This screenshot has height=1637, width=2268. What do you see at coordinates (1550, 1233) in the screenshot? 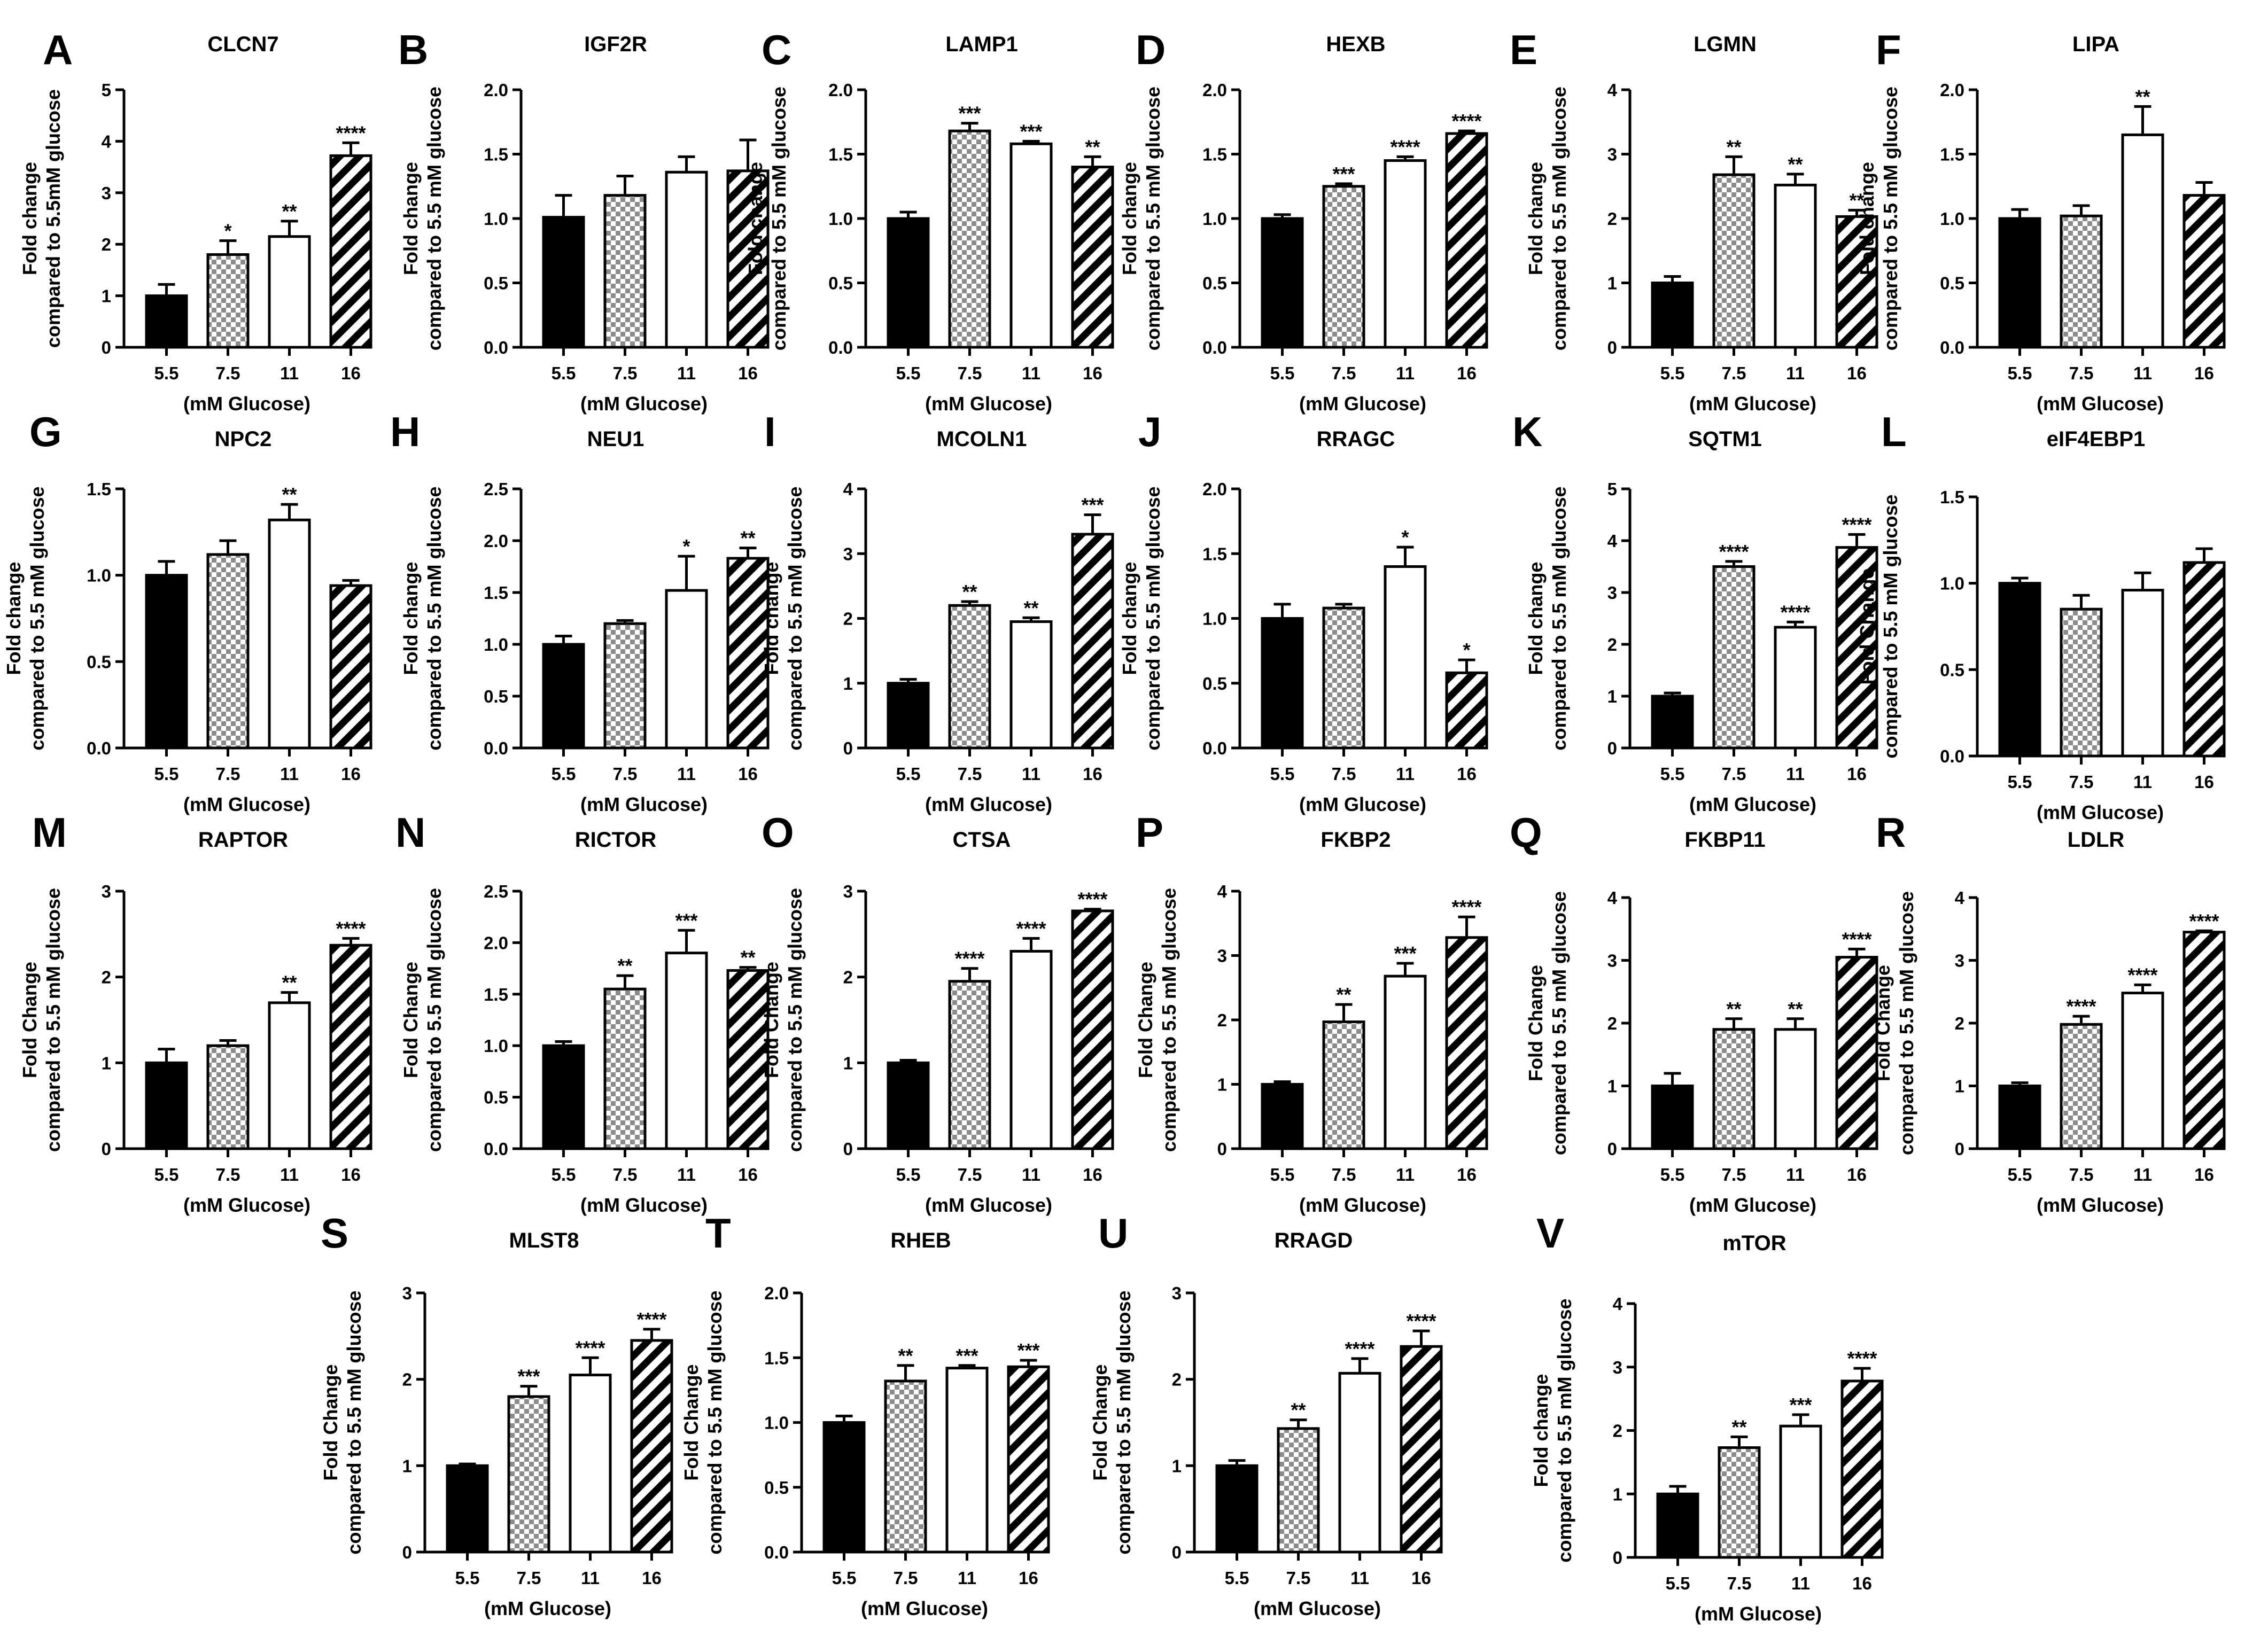
I see `panel-letter: V` at bounding box center [1550, 1233].